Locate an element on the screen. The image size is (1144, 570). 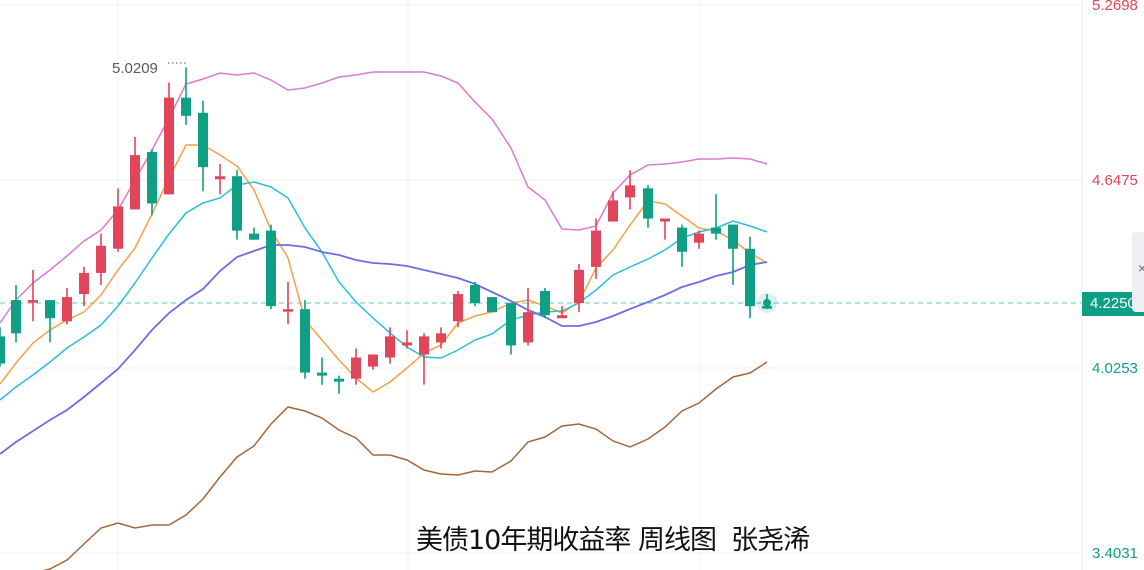
price-axis-label: 4.6475 is located at coordinates (1115, 180).